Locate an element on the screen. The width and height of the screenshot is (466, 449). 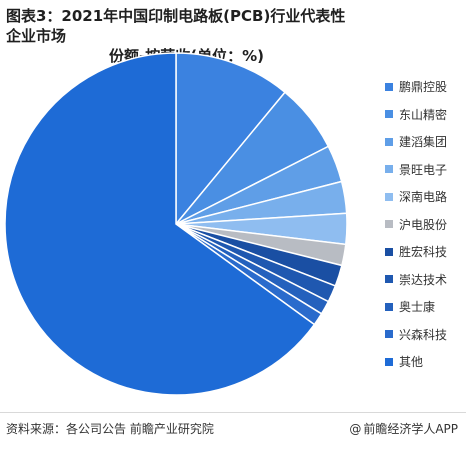
legend-item-4: 景旺电子 is located at coordinates (425, 170).